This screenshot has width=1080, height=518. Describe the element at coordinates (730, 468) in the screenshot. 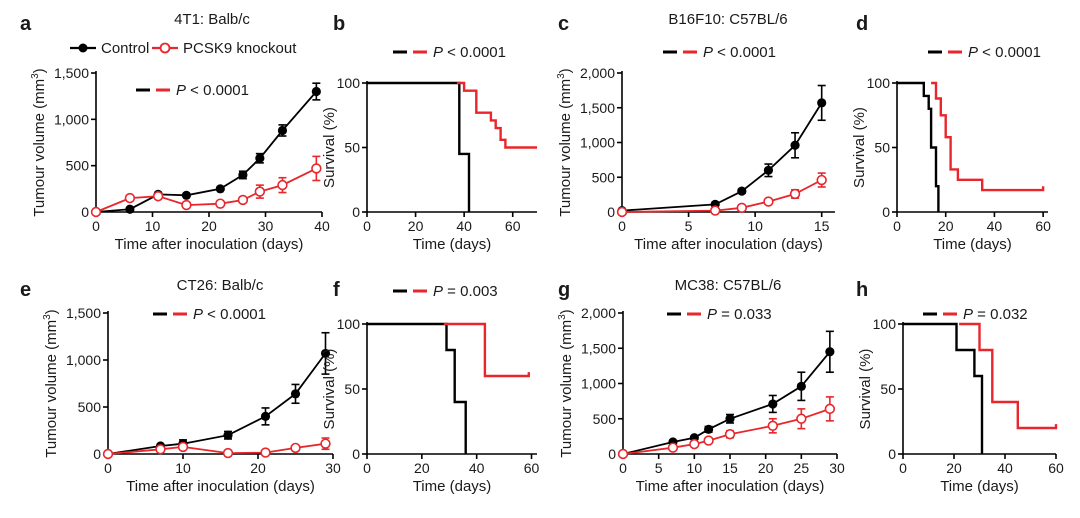

I see `x-tick-label: 15` at that location.